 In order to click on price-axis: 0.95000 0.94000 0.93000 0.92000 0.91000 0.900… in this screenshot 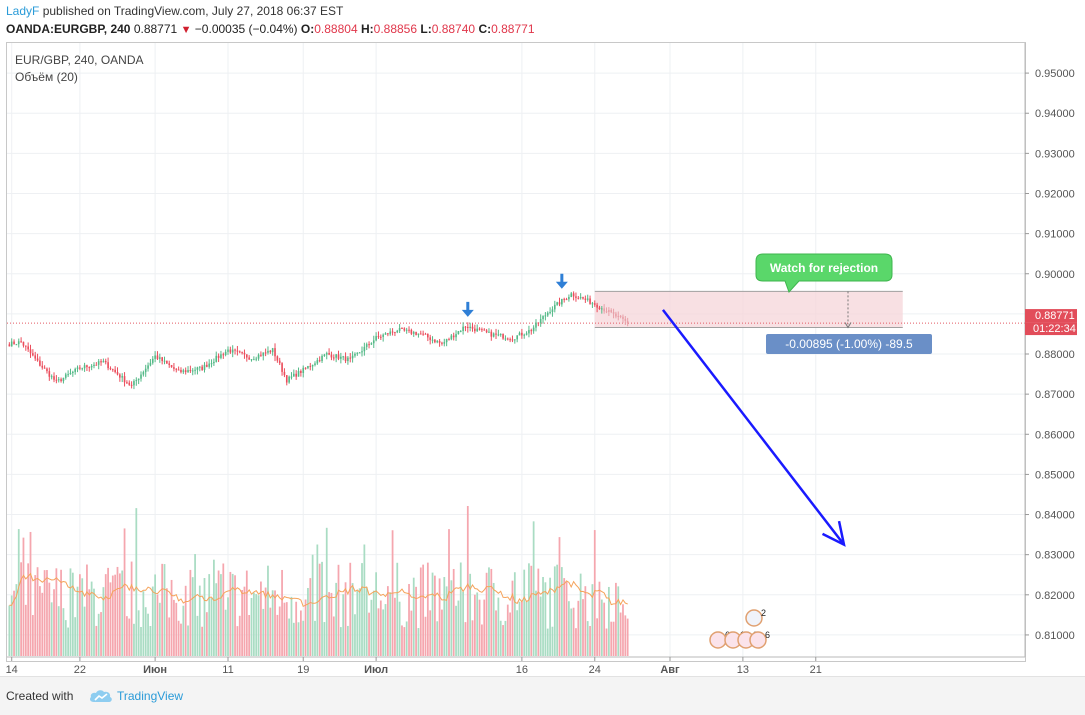, I will do `click(1050, 350)`.